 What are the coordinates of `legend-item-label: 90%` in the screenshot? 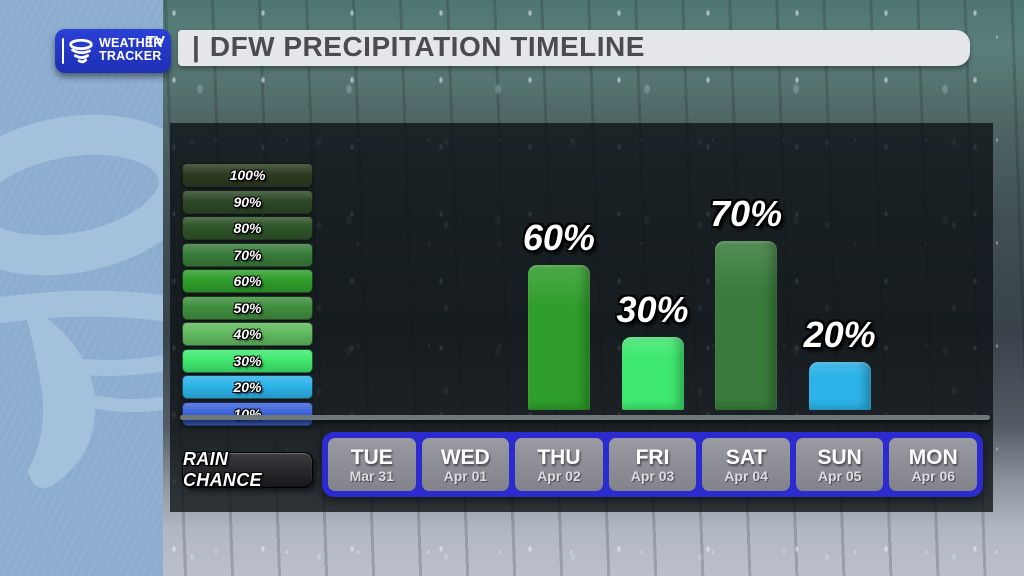 It's located at (247, 201).